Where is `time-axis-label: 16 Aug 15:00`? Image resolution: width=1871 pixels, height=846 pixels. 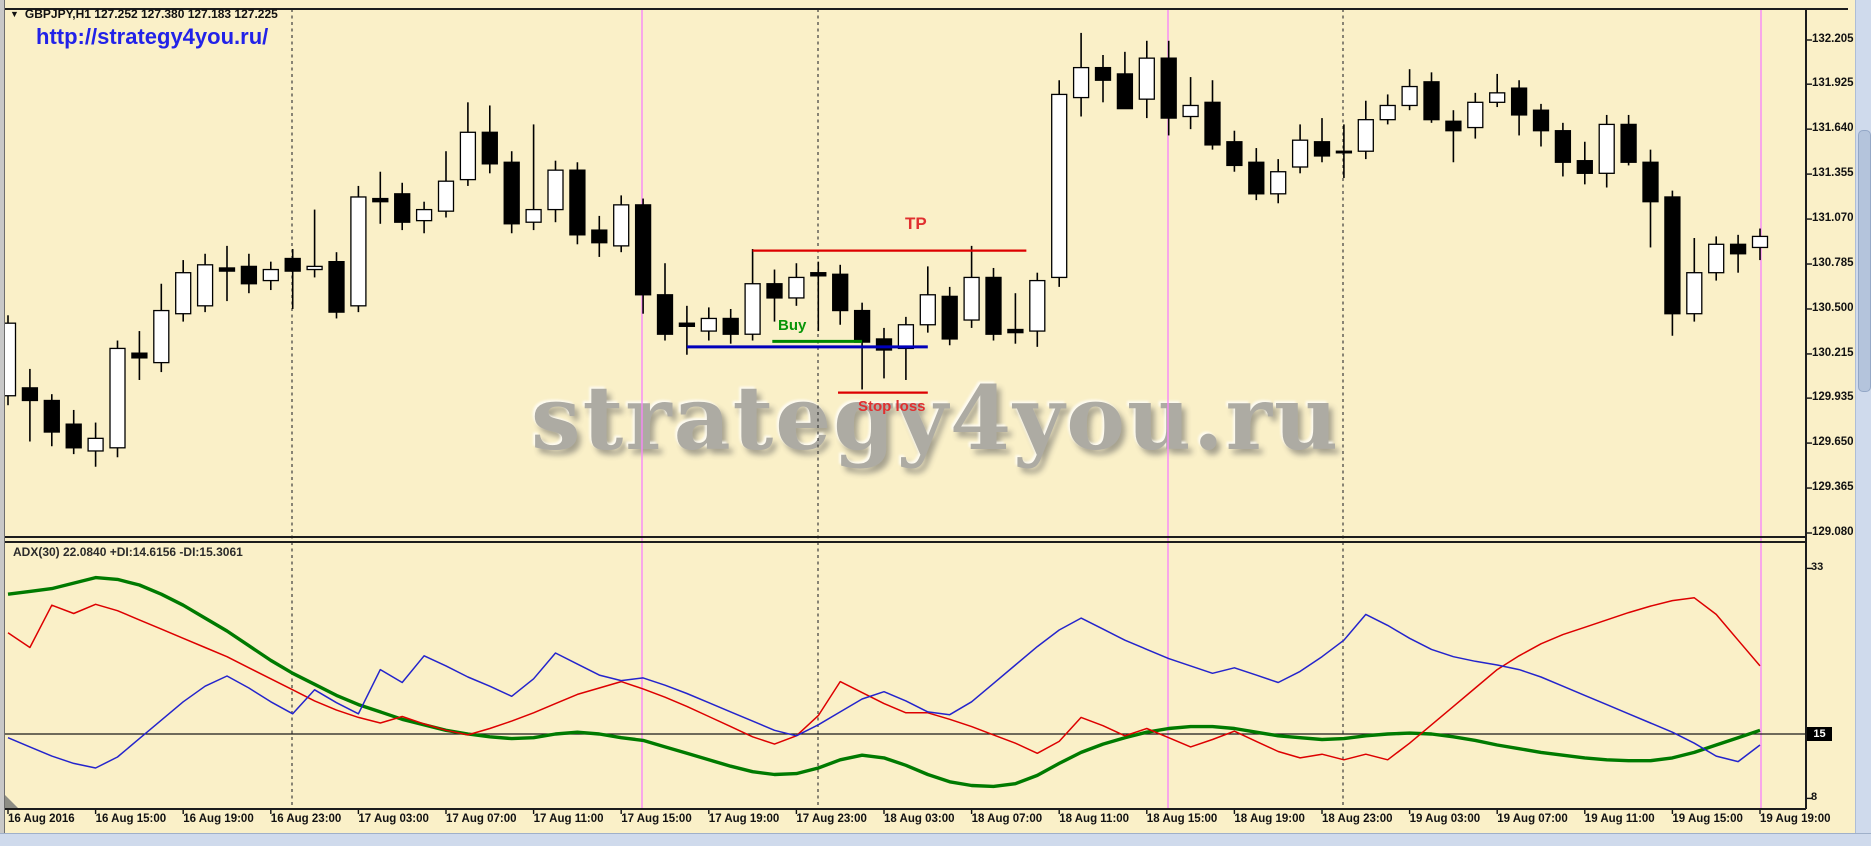
time-axis-label: 16 Aug 15:00 is located at coordinates (131, 819).